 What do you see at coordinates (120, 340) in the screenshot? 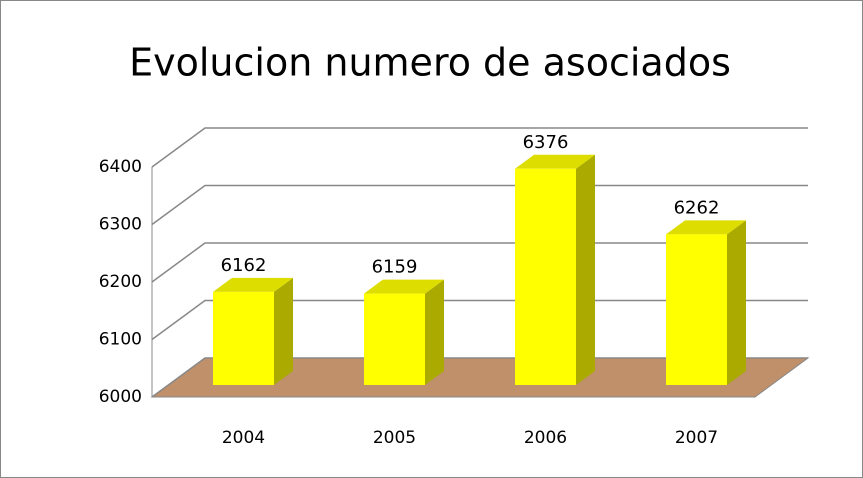
I see `y-tick-label: 6100` at bounding box center [120, 340].